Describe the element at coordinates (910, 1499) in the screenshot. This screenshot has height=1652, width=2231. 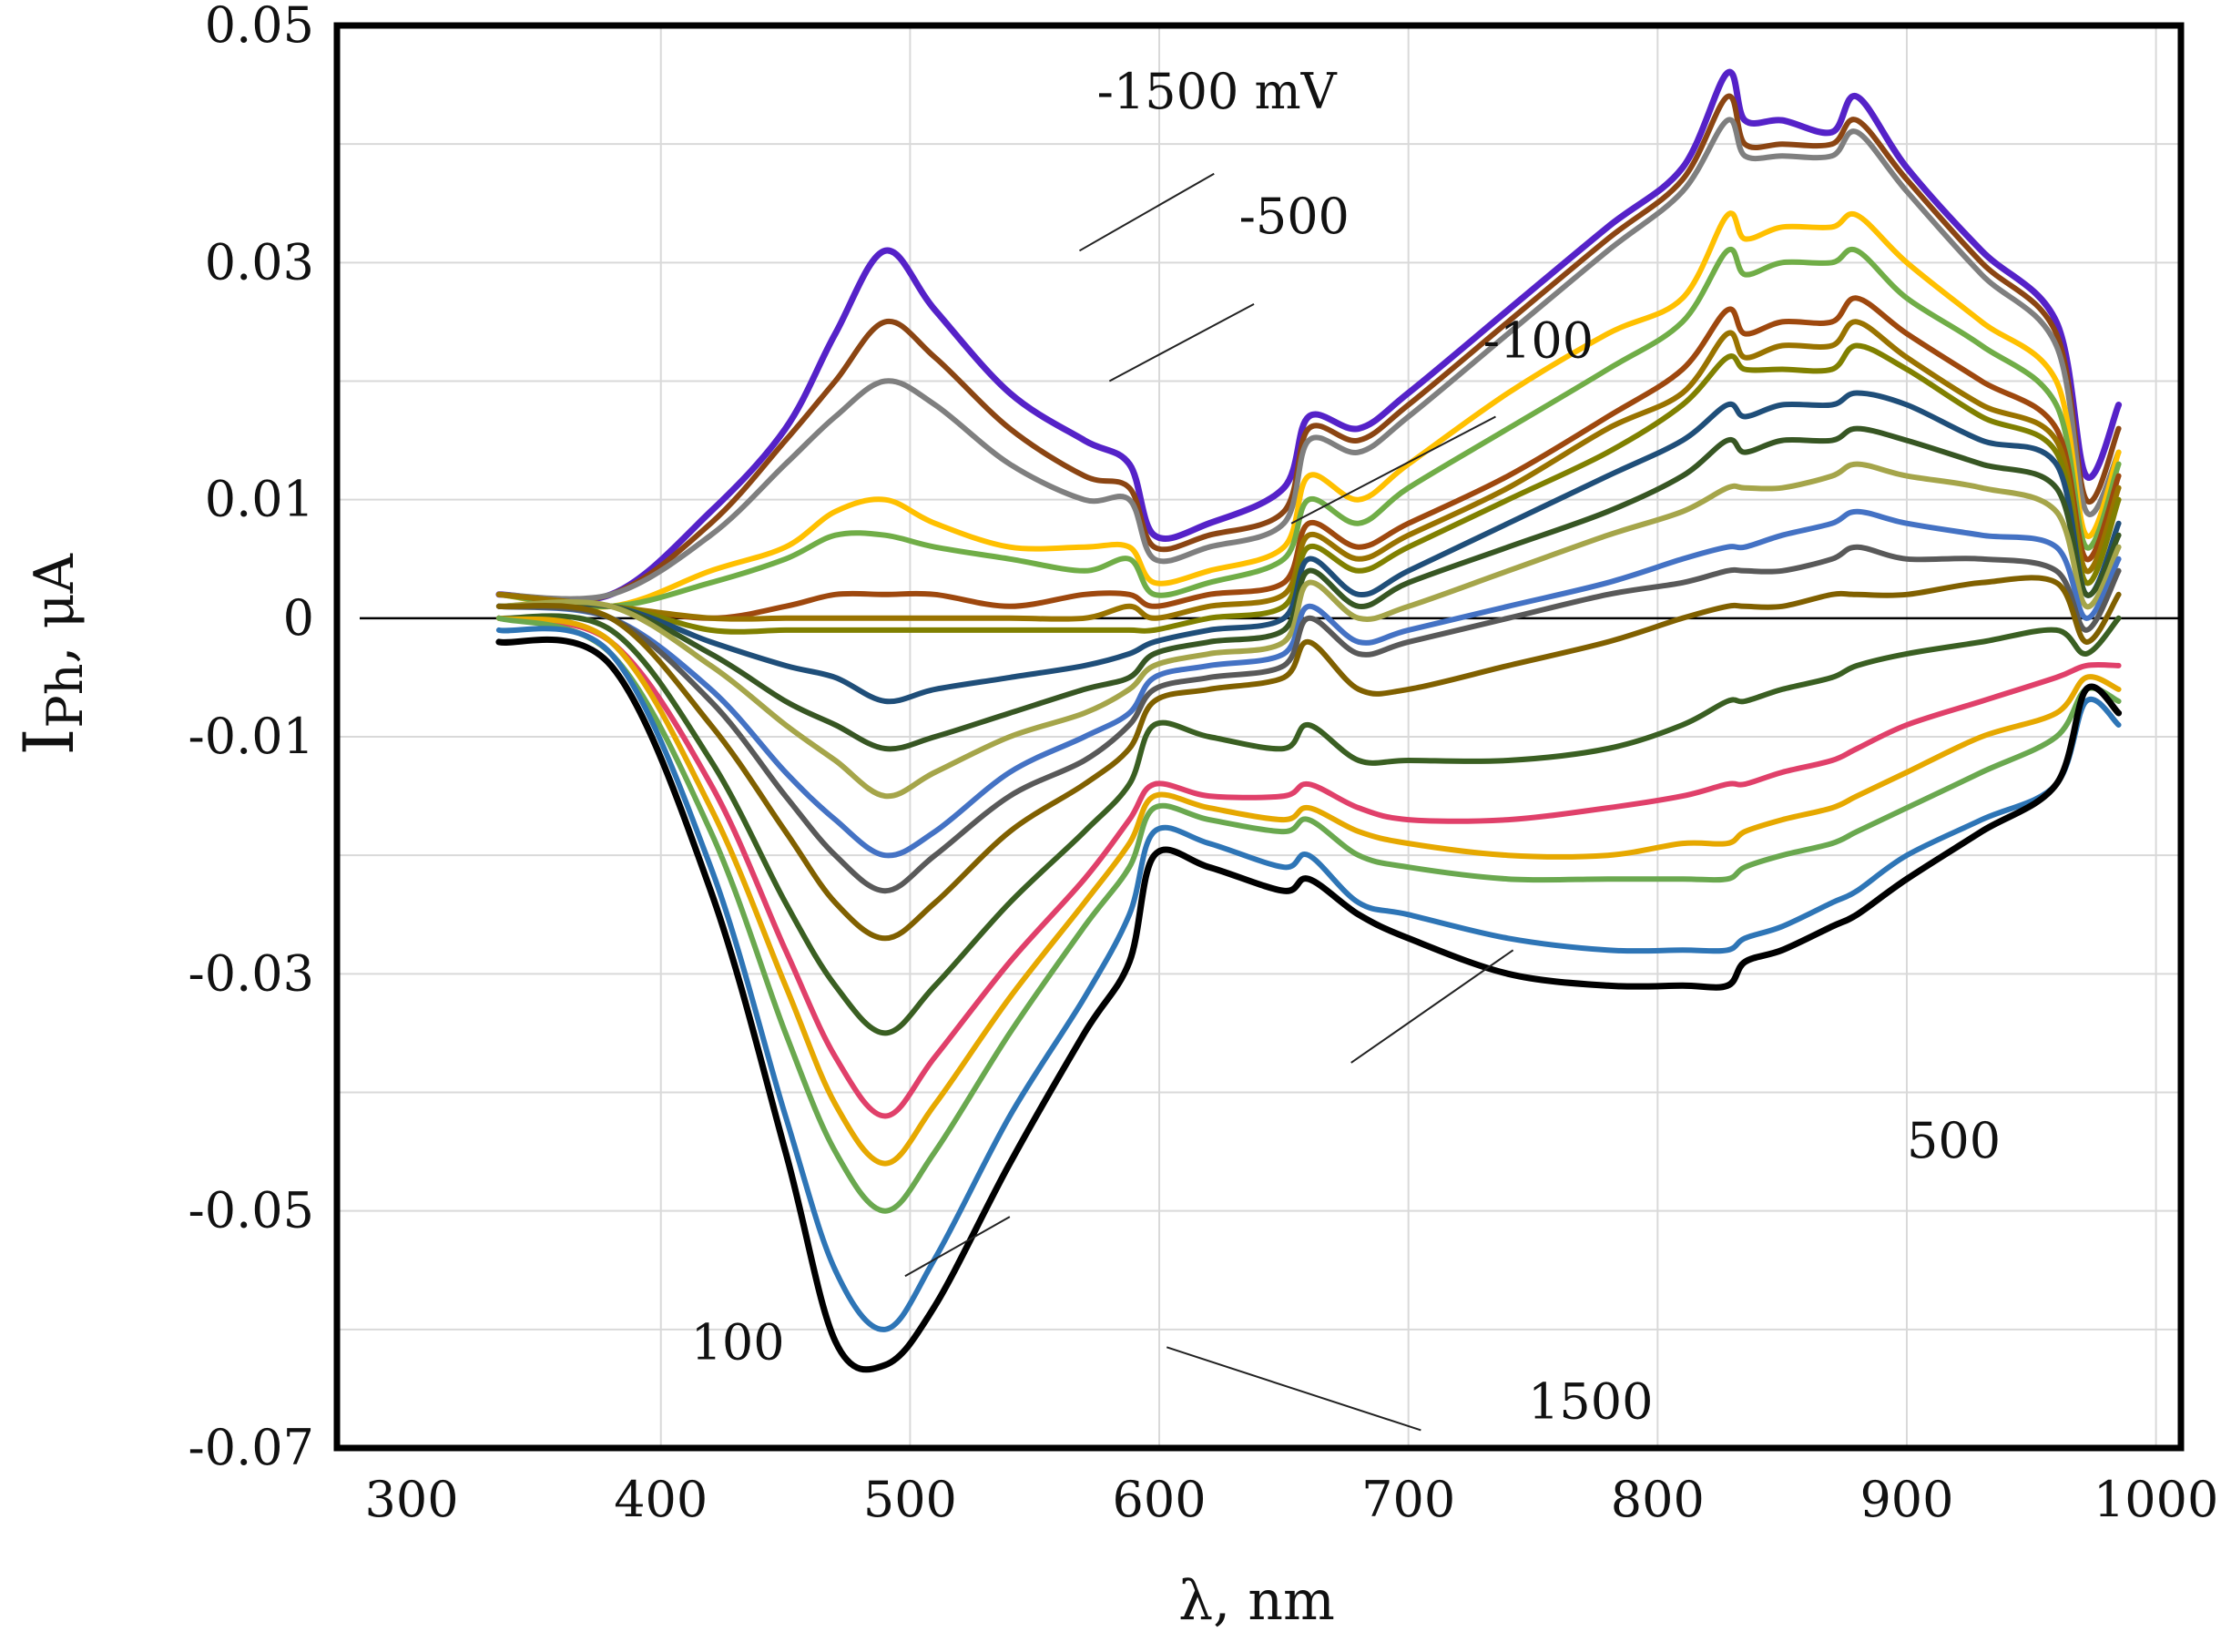
I see `x-tick-label: 500` at that location.